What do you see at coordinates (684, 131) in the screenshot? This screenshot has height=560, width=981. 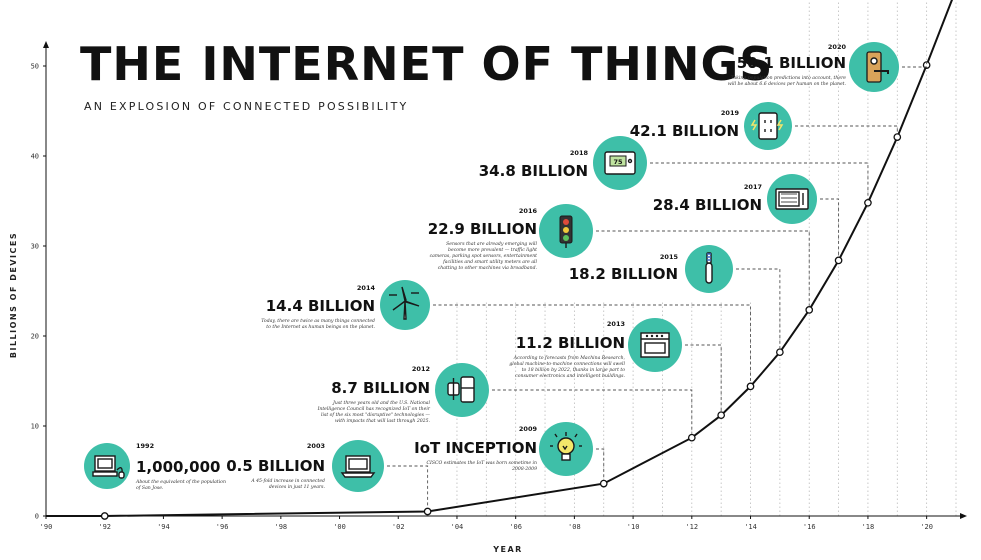 I see `annotation-value: 42.1 BILLION` at bounding box center [684, 131].